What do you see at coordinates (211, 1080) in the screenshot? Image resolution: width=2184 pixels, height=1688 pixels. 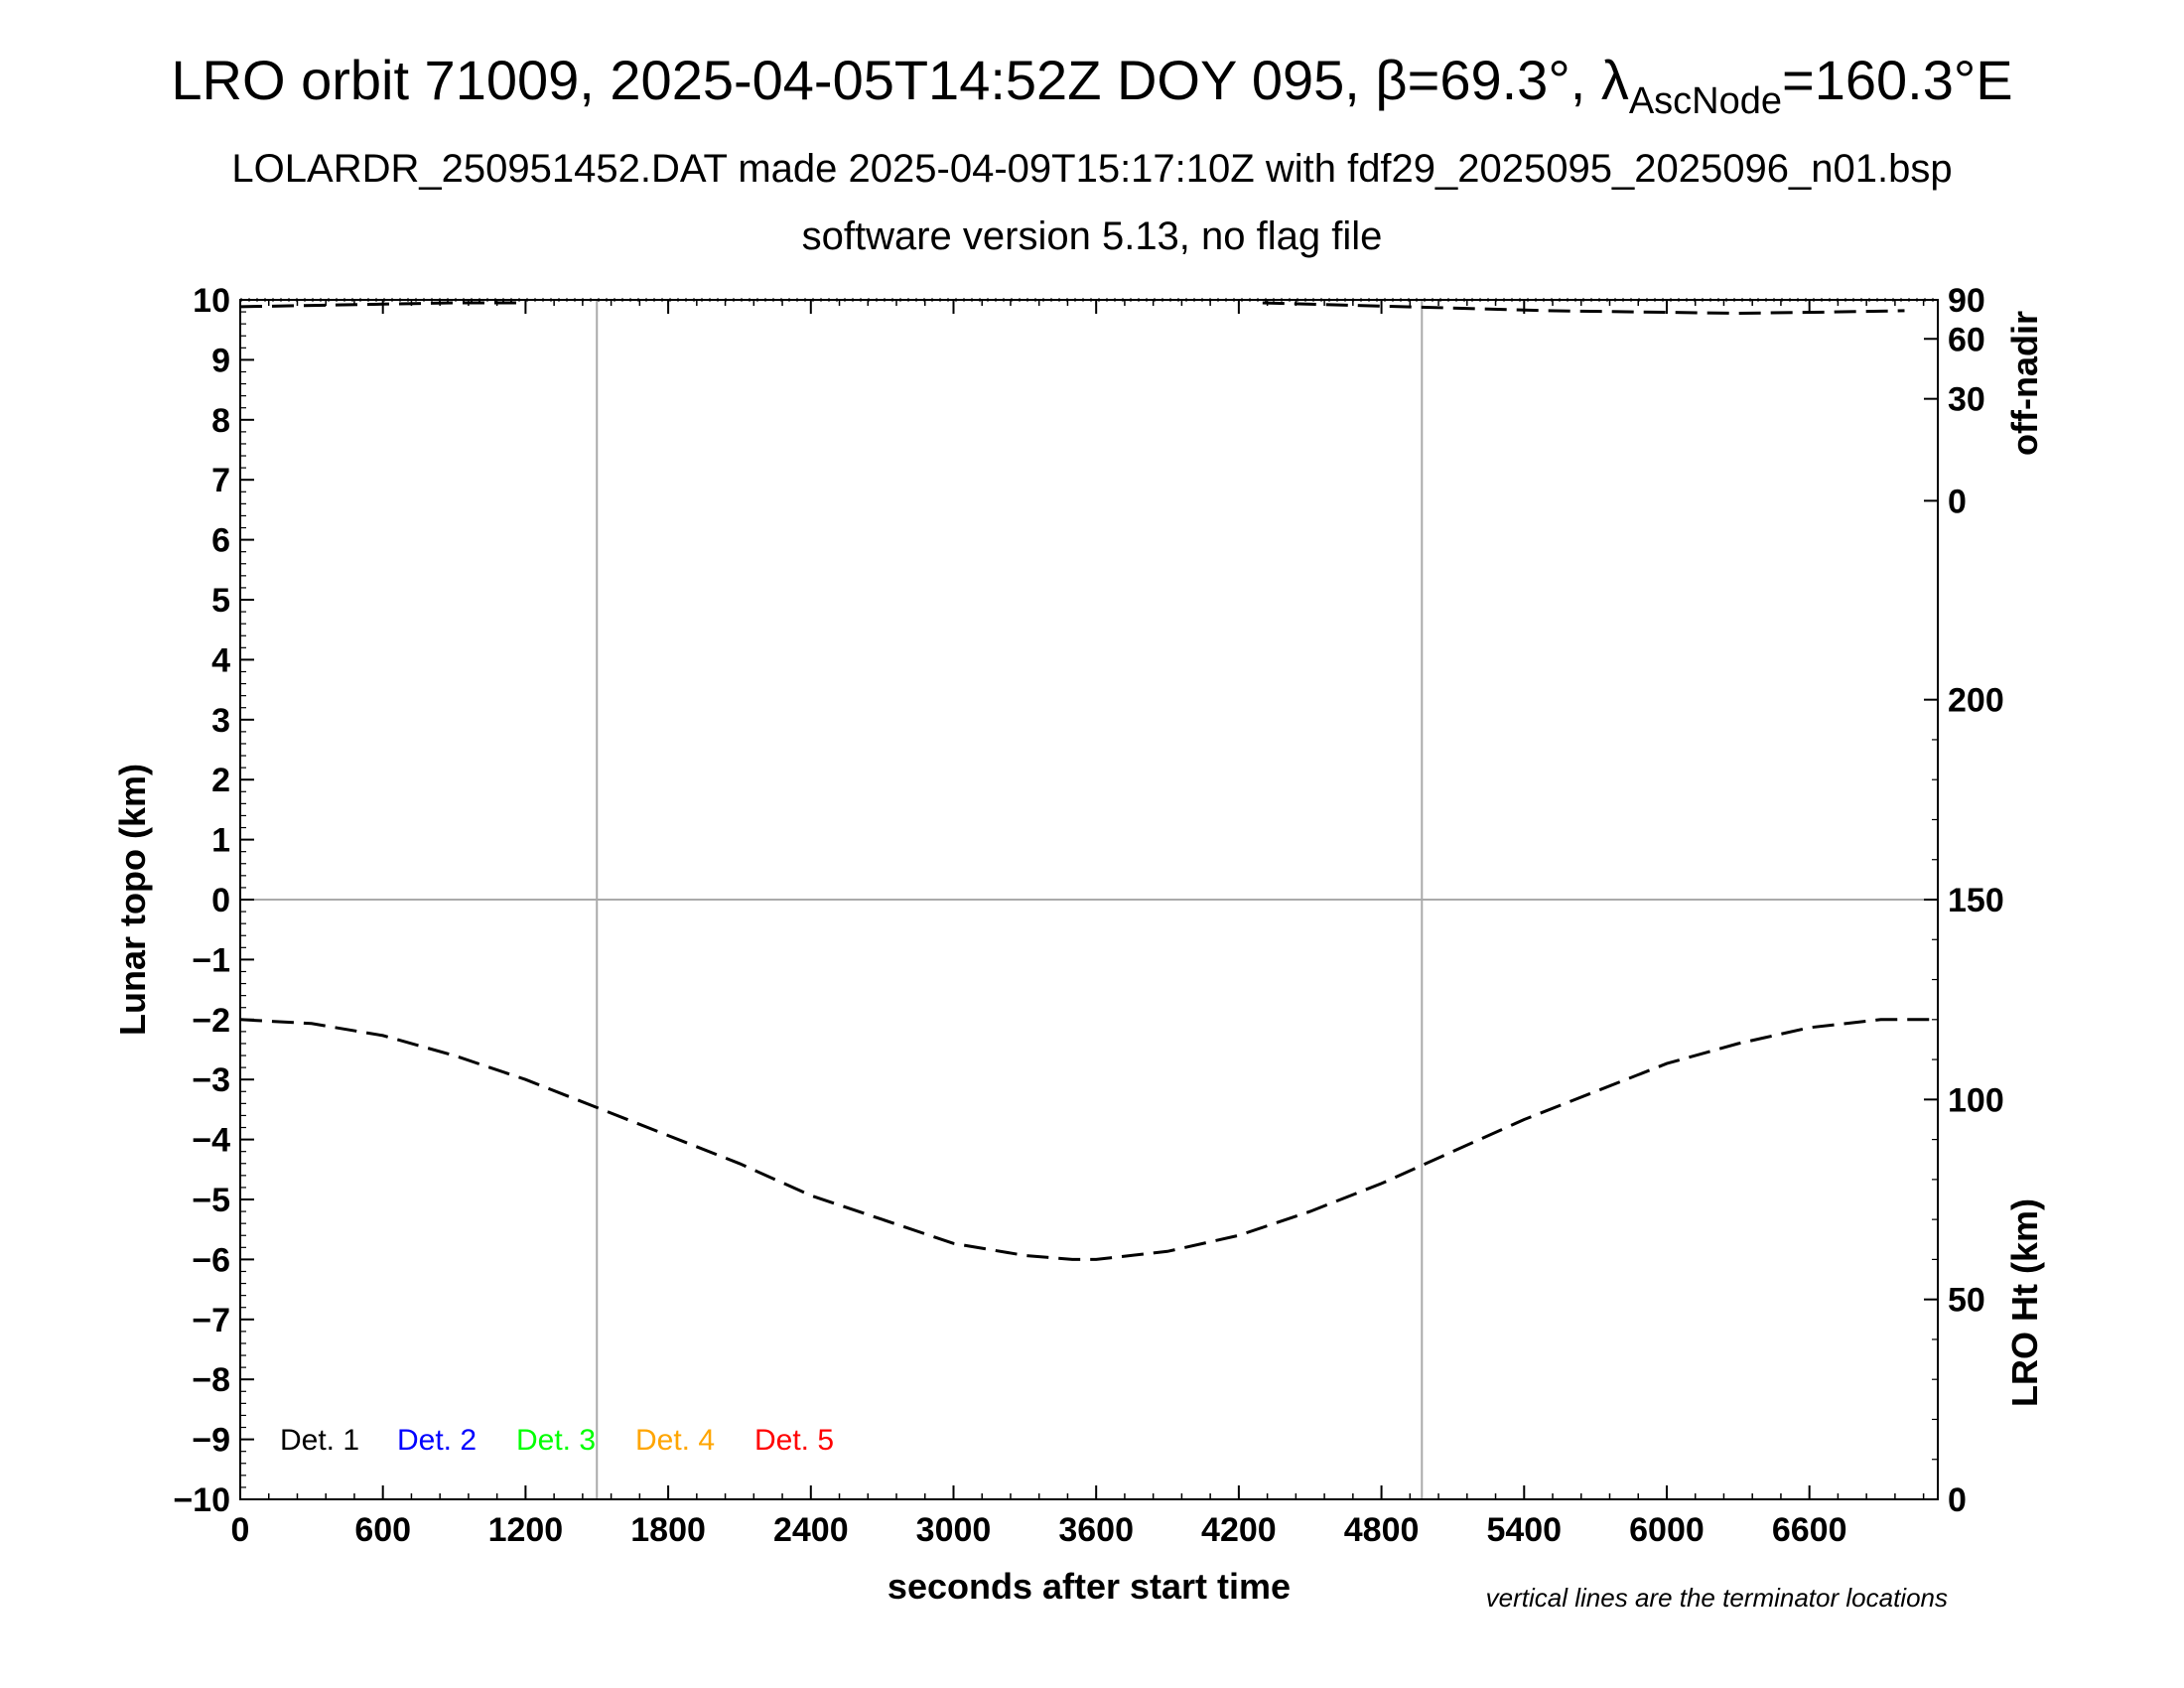 I see `y-tick-label: −3` at bounding box center [211, 1080].